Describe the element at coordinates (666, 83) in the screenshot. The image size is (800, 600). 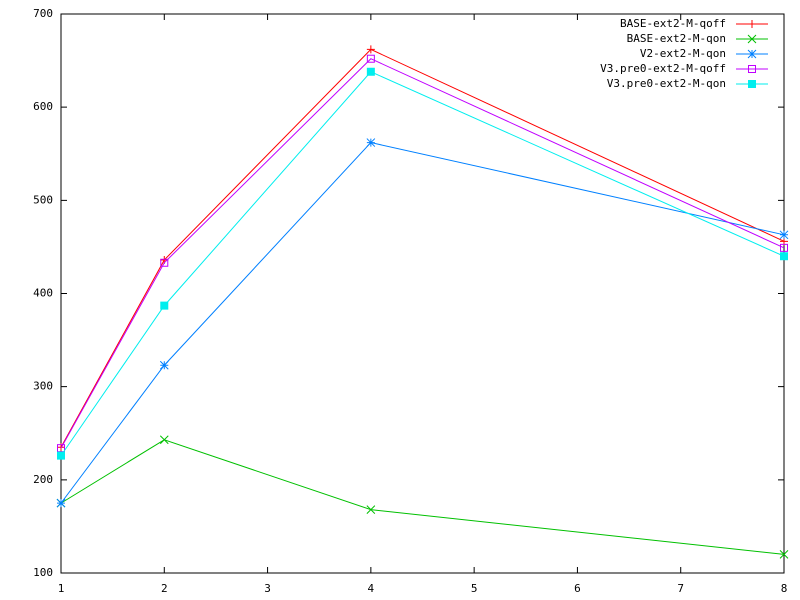
I see `legend-label: V3.pre0-ext2-M-qon` at that location.